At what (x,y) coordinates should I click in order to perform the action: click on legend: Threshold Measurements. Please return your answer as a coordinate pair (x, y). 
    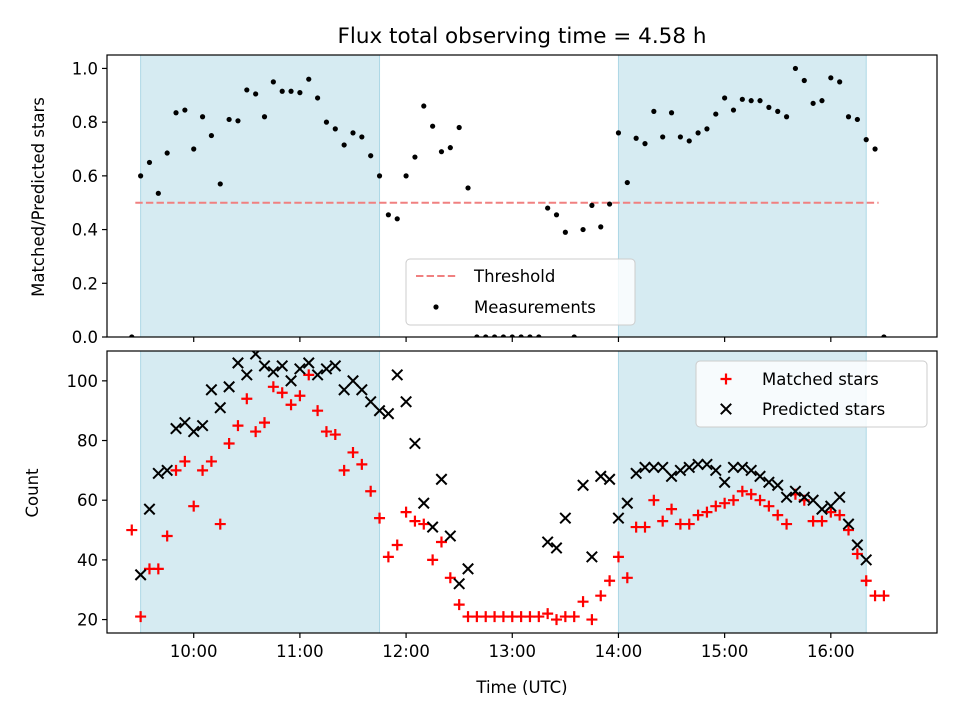
    Looking at the image, I should click on (520, 292).